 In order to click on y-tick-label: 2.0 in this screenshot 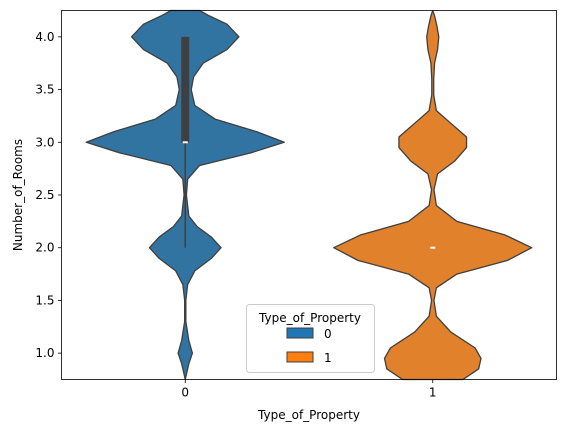, I will do `click(44, 248)`.